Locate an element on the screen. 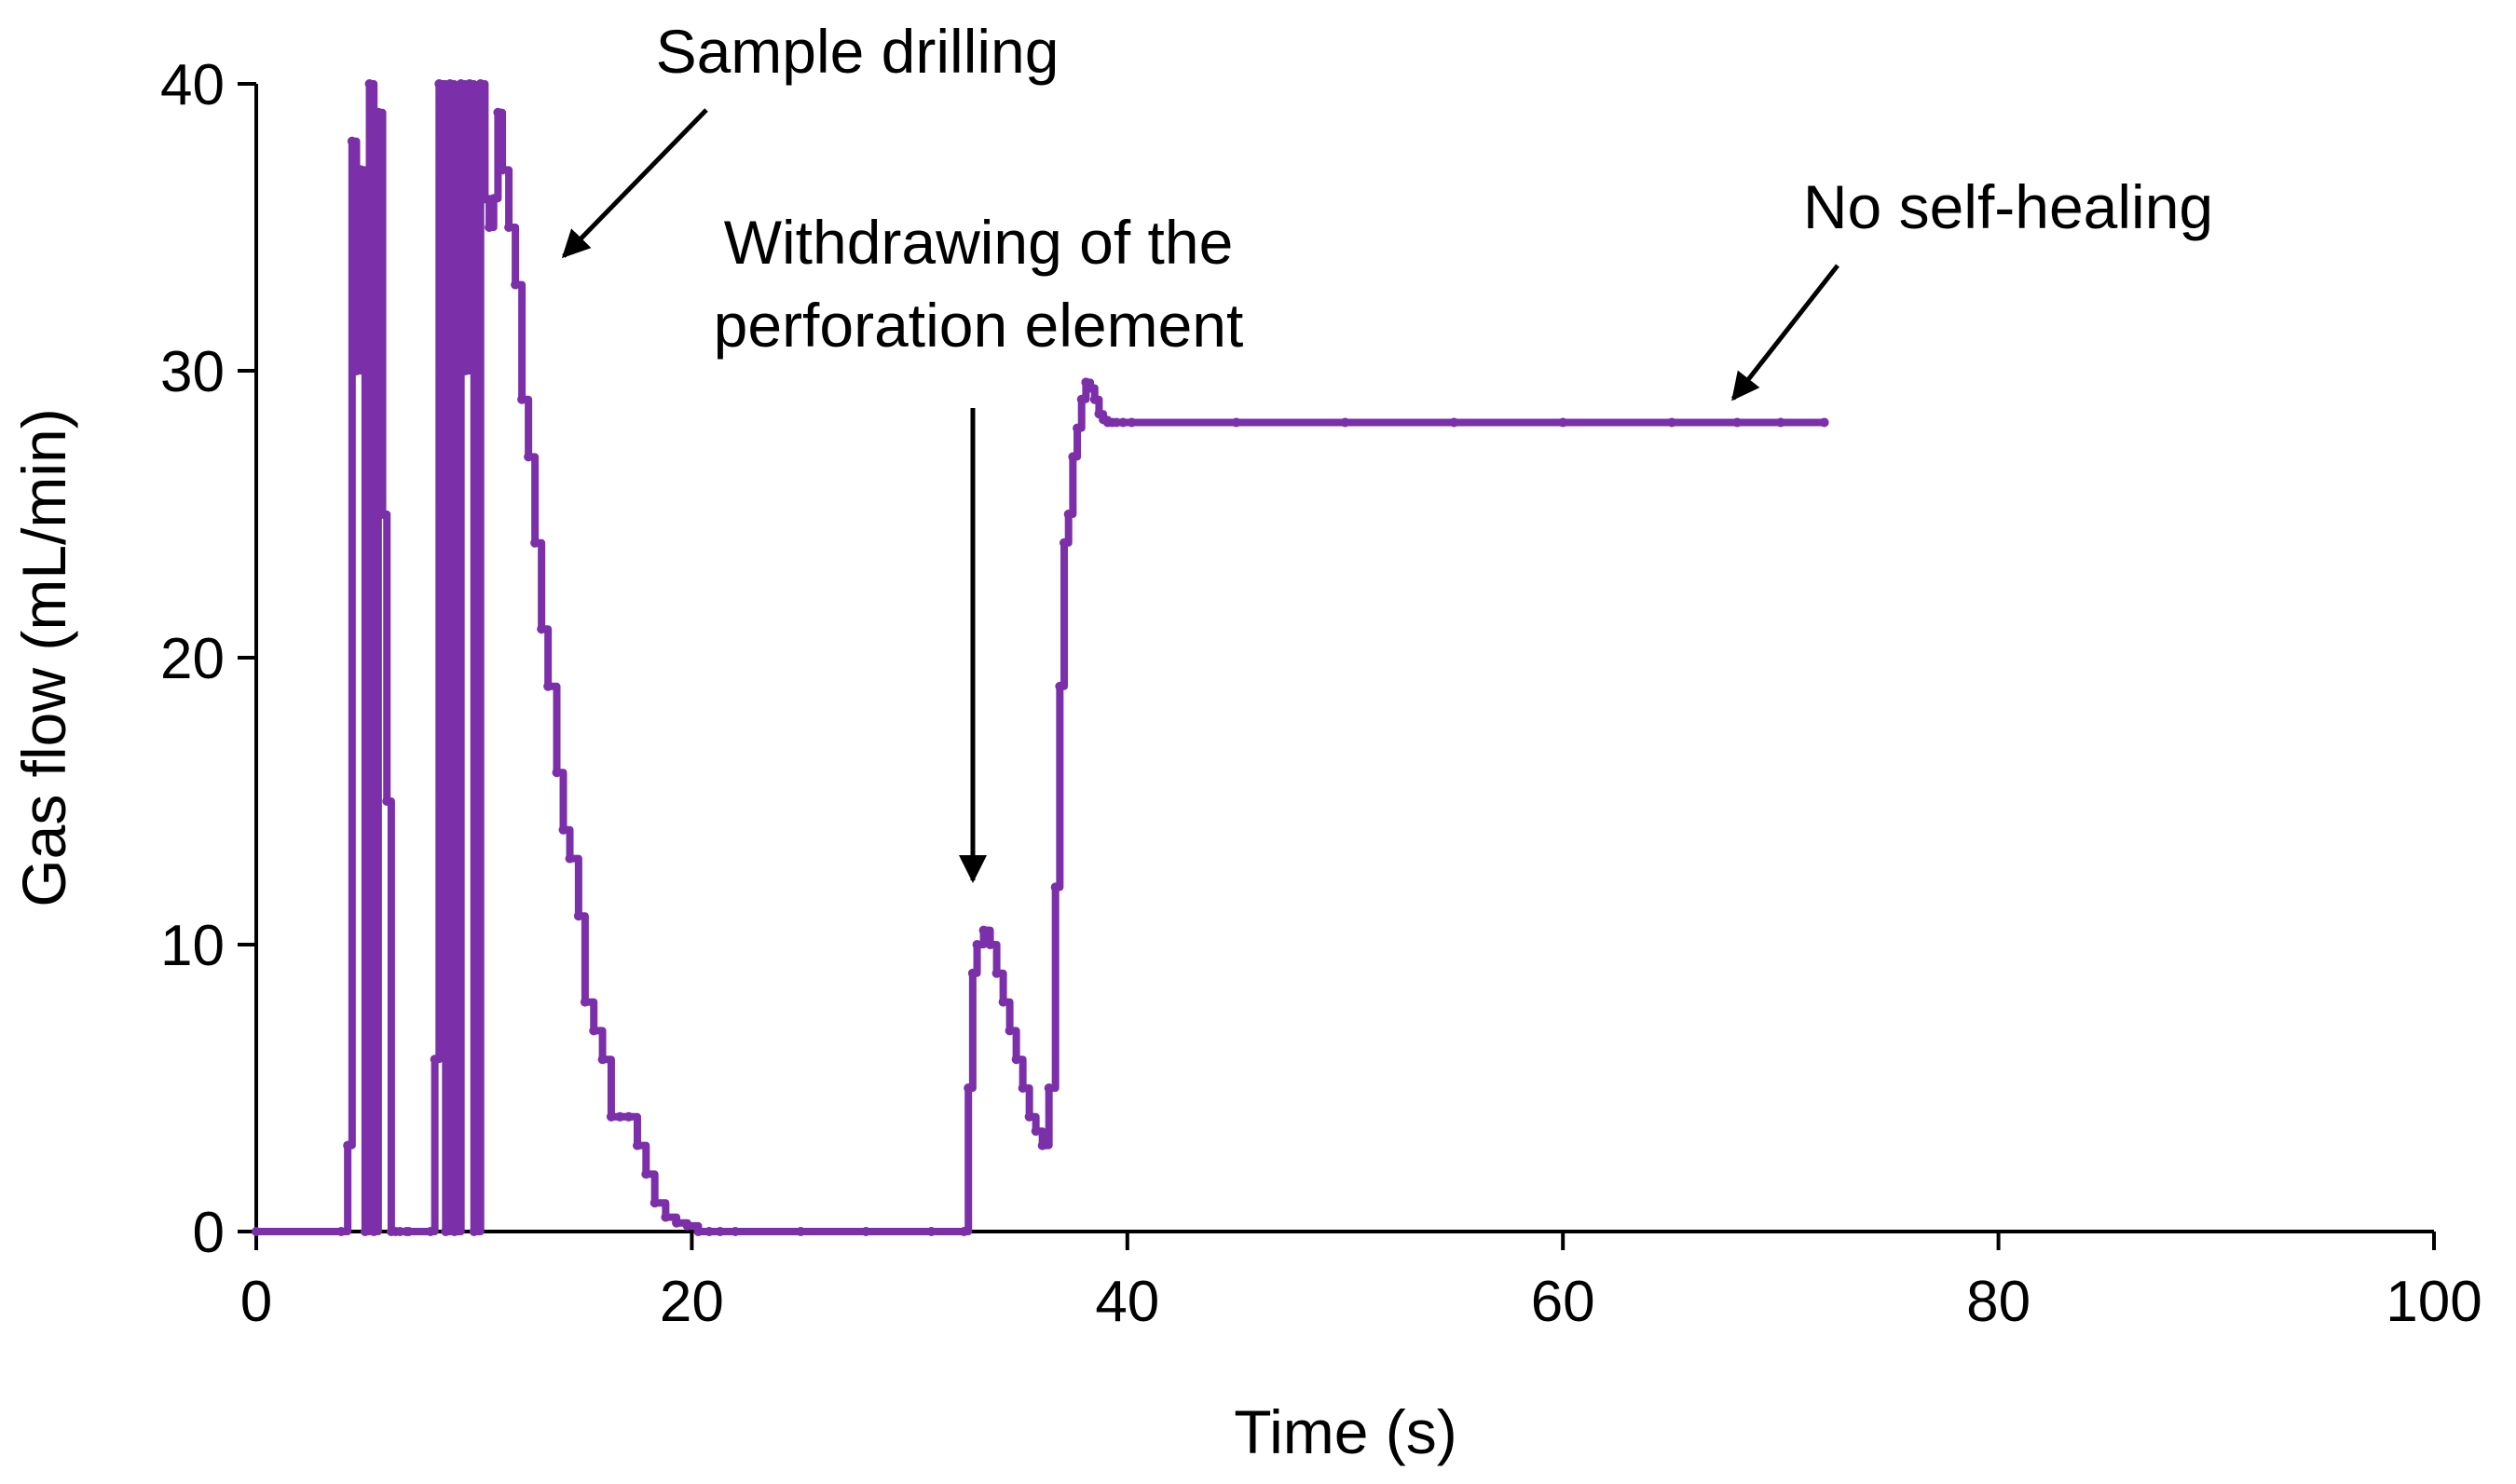  arrow-sample-drilling is located at coordinates (634, 183).